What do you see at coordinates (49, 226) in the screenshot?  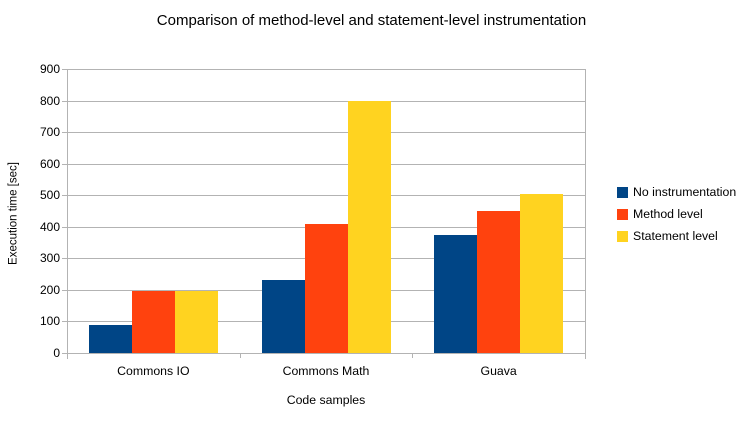 I see `y-tick-label: 400` at bounding box center [49, 226].